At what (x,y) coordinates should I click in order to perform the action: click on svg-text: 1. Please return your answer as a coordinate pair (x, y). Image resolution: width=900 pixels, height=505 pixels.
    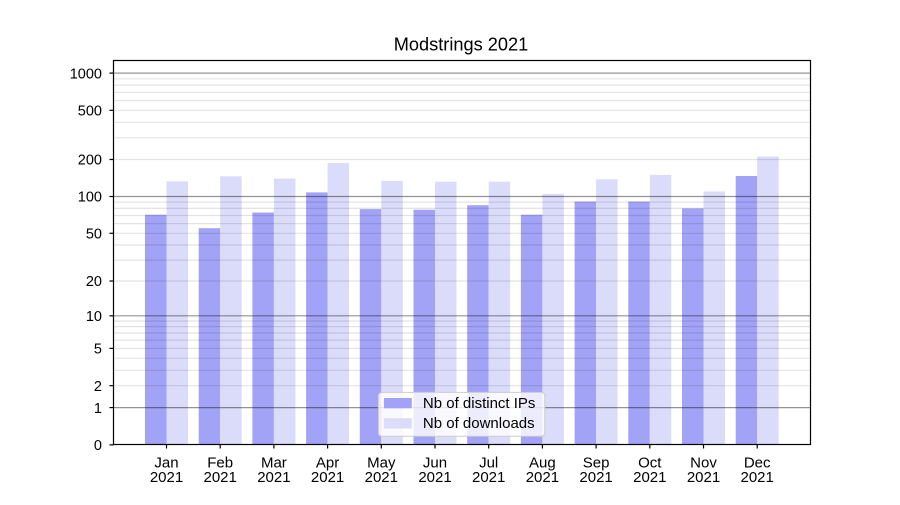
    Looking at the image, I should click on (98, 409).